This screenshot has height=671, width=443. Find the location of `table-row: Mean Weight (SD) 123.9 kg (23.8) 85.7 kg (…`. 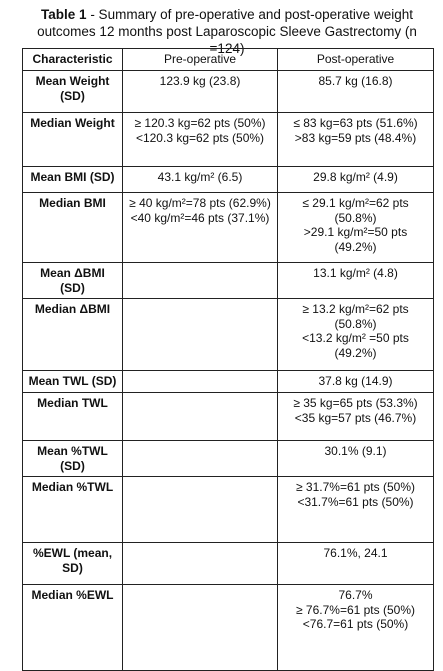

table-row: Mean Weight (SD) 123.9 kg (23.8) 85.7 kg (… is located at coordinates (228, 91).